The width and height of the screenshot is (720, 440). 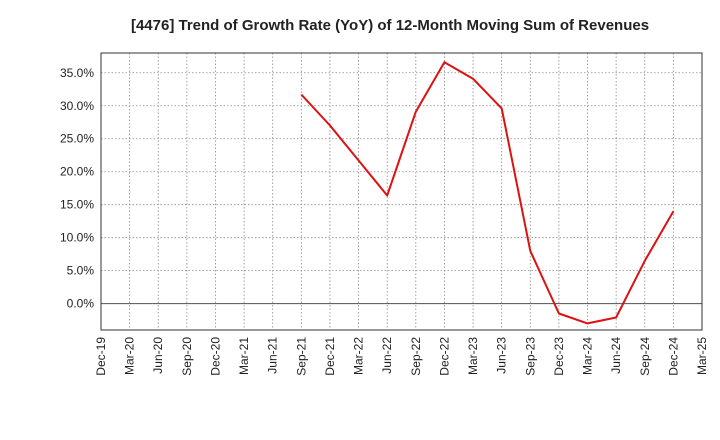 I want to click on x-tick-label: Jun-21, so click(x=273, y=355).